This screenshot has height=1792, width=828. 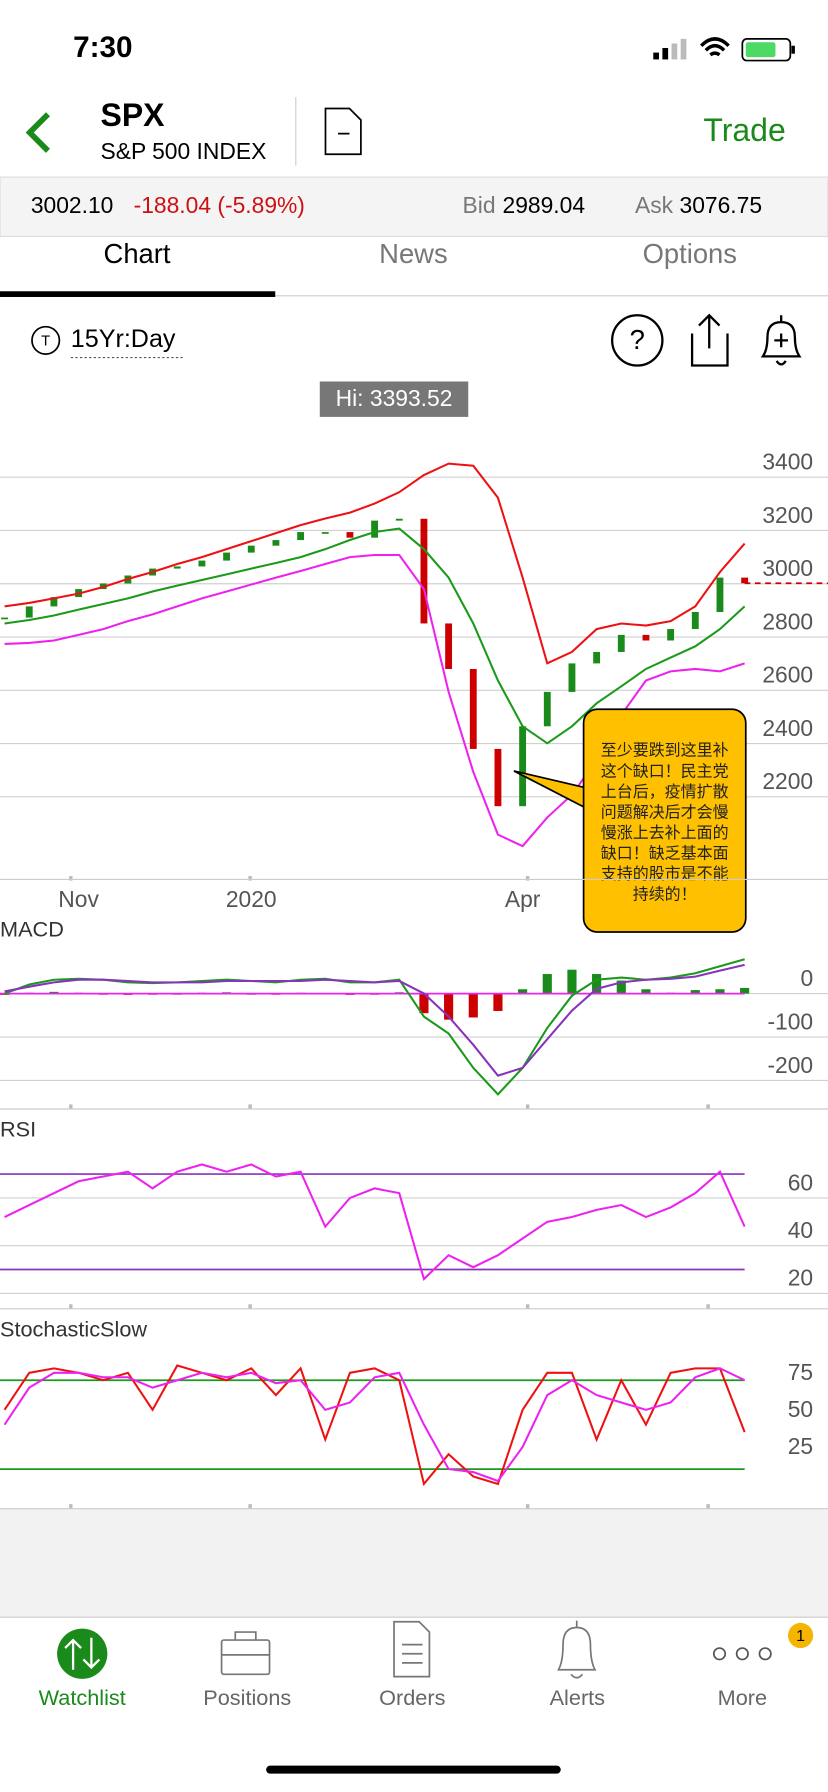 What do you see at coordinates (133, 115) in the screenshot?
I see `symbol: SPX` at bounding box center [133, 115].